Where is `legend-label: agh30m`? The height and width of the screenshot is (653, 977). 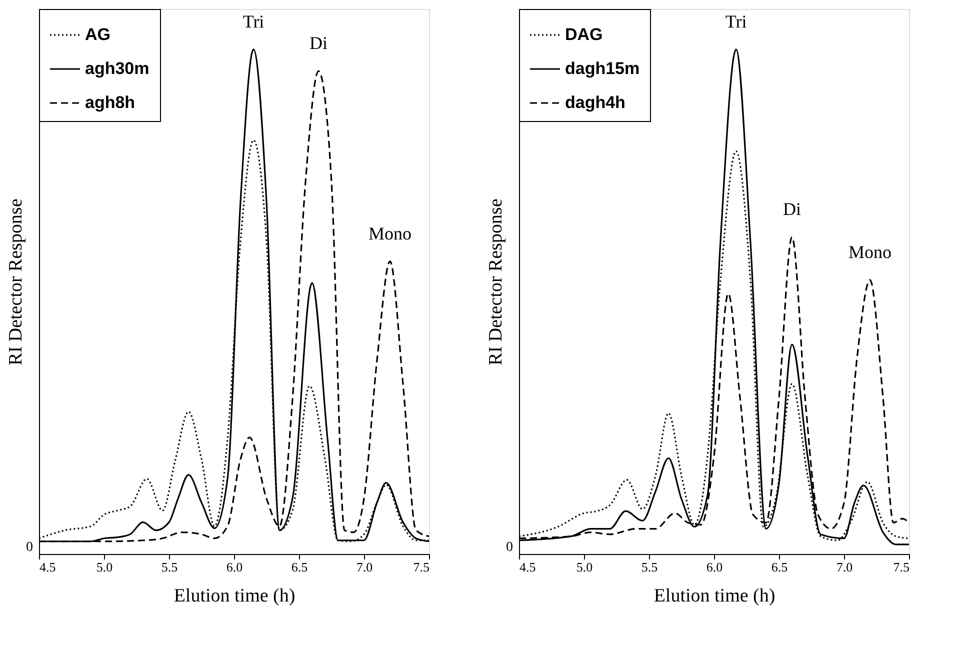 legend-label: agh30m is located at coordinates (117, 68).